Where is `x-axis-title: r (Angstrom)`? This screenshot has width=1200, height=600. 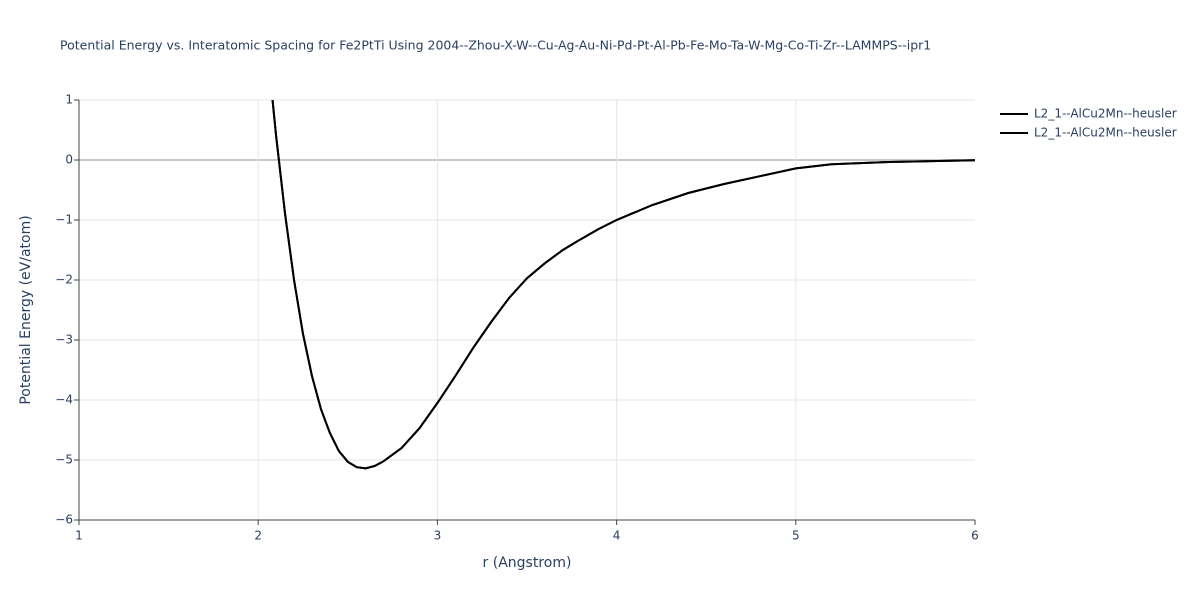
x-axis-title: r (Angstrom) is located at coordinates (527, 563).